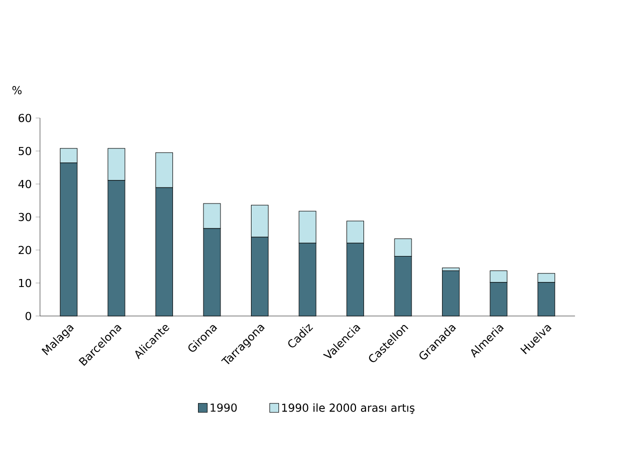  What do you see at coordinates (25, 118) in the screenshot?
I see `y-tick-label: 60` at bounding box center [25, 118].